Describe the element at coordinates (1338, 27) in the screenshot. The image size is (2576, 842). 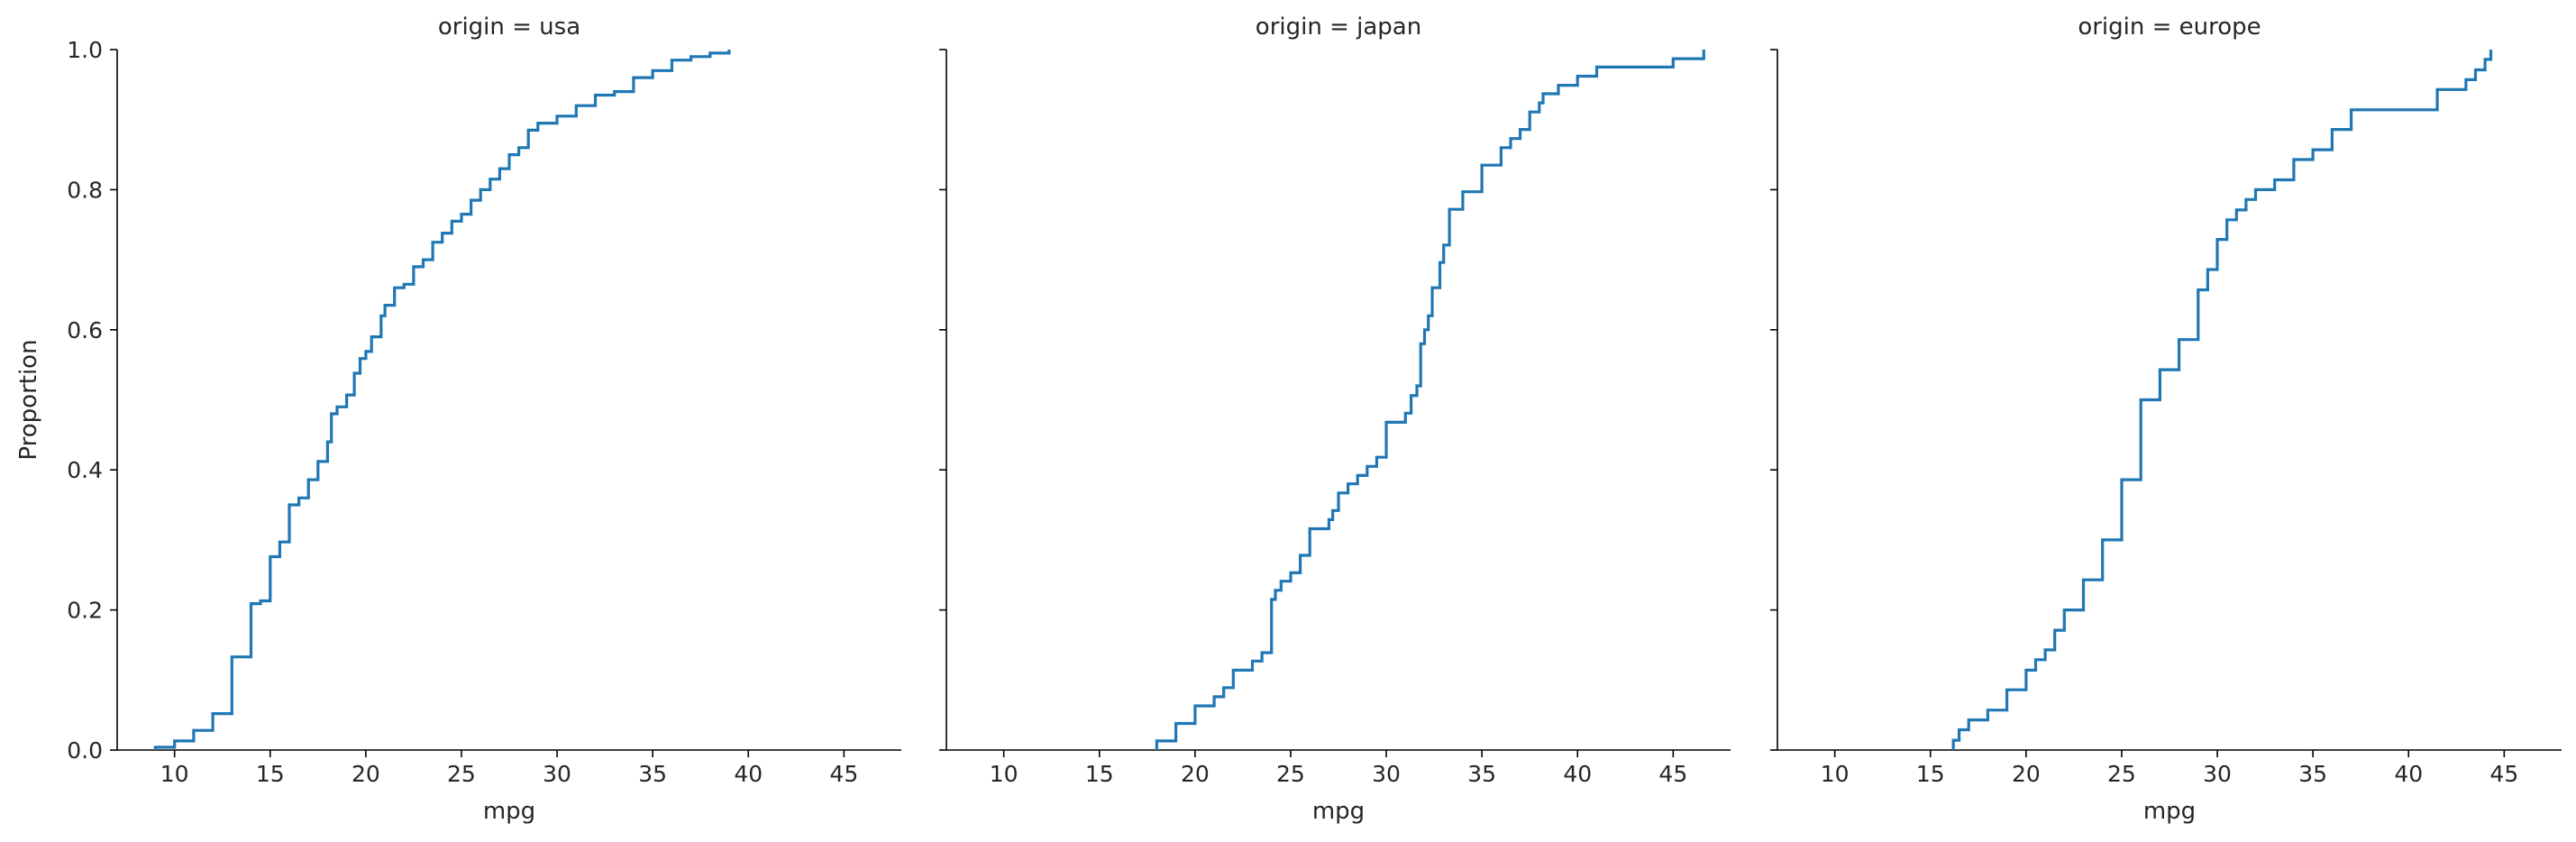
I see `panel-title: origin = japan` at that location.